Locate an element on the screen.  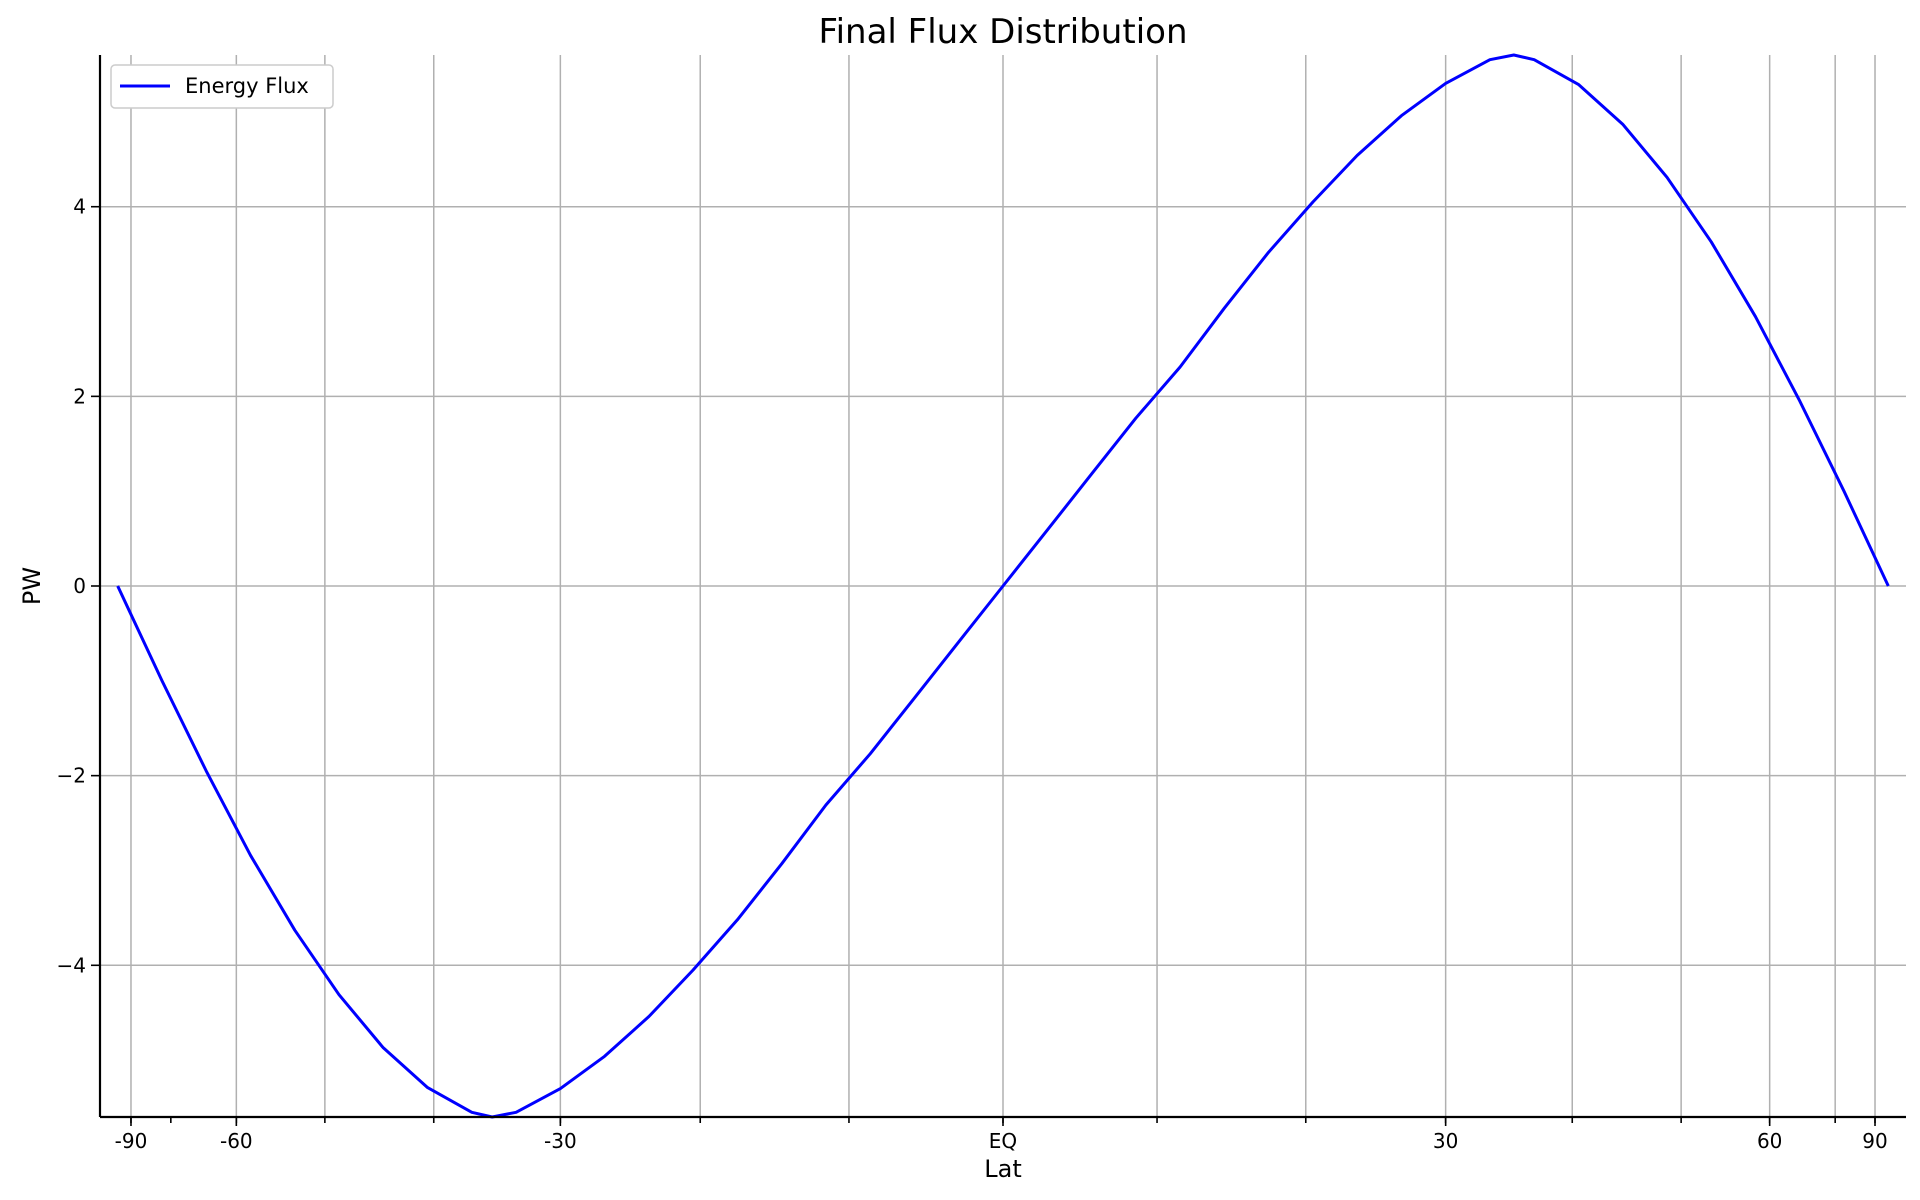
y-tick-label-2: 0 is located at coordinates (79, 586).